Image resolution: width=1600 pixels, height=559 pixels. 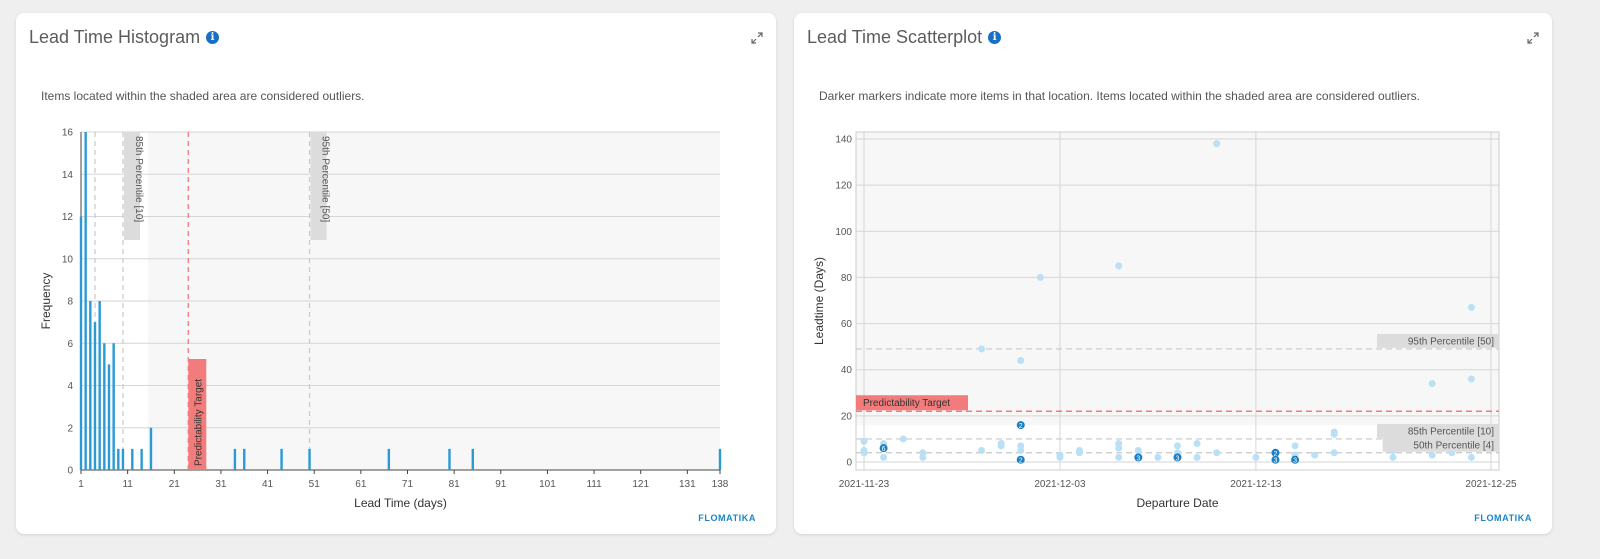 What do you see at coordinates (720, 484) in the screenshot?
I see `x-tick-label: 138` at bounding box center [720, 484].